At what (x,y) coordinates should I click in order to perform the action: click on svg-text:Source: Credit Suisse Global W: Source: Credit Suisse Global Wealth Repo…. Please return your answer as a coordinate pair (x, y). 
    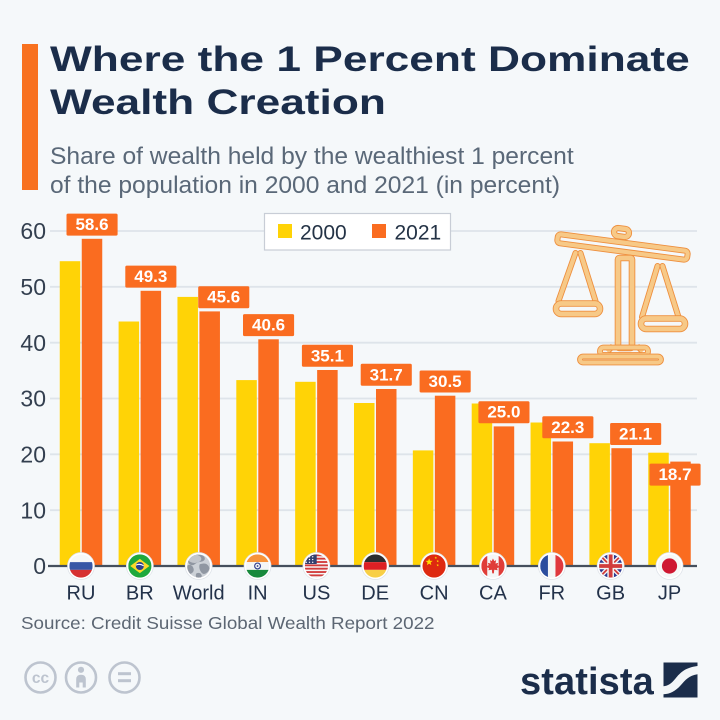
    Looking at the image, I should click on (227, 623).